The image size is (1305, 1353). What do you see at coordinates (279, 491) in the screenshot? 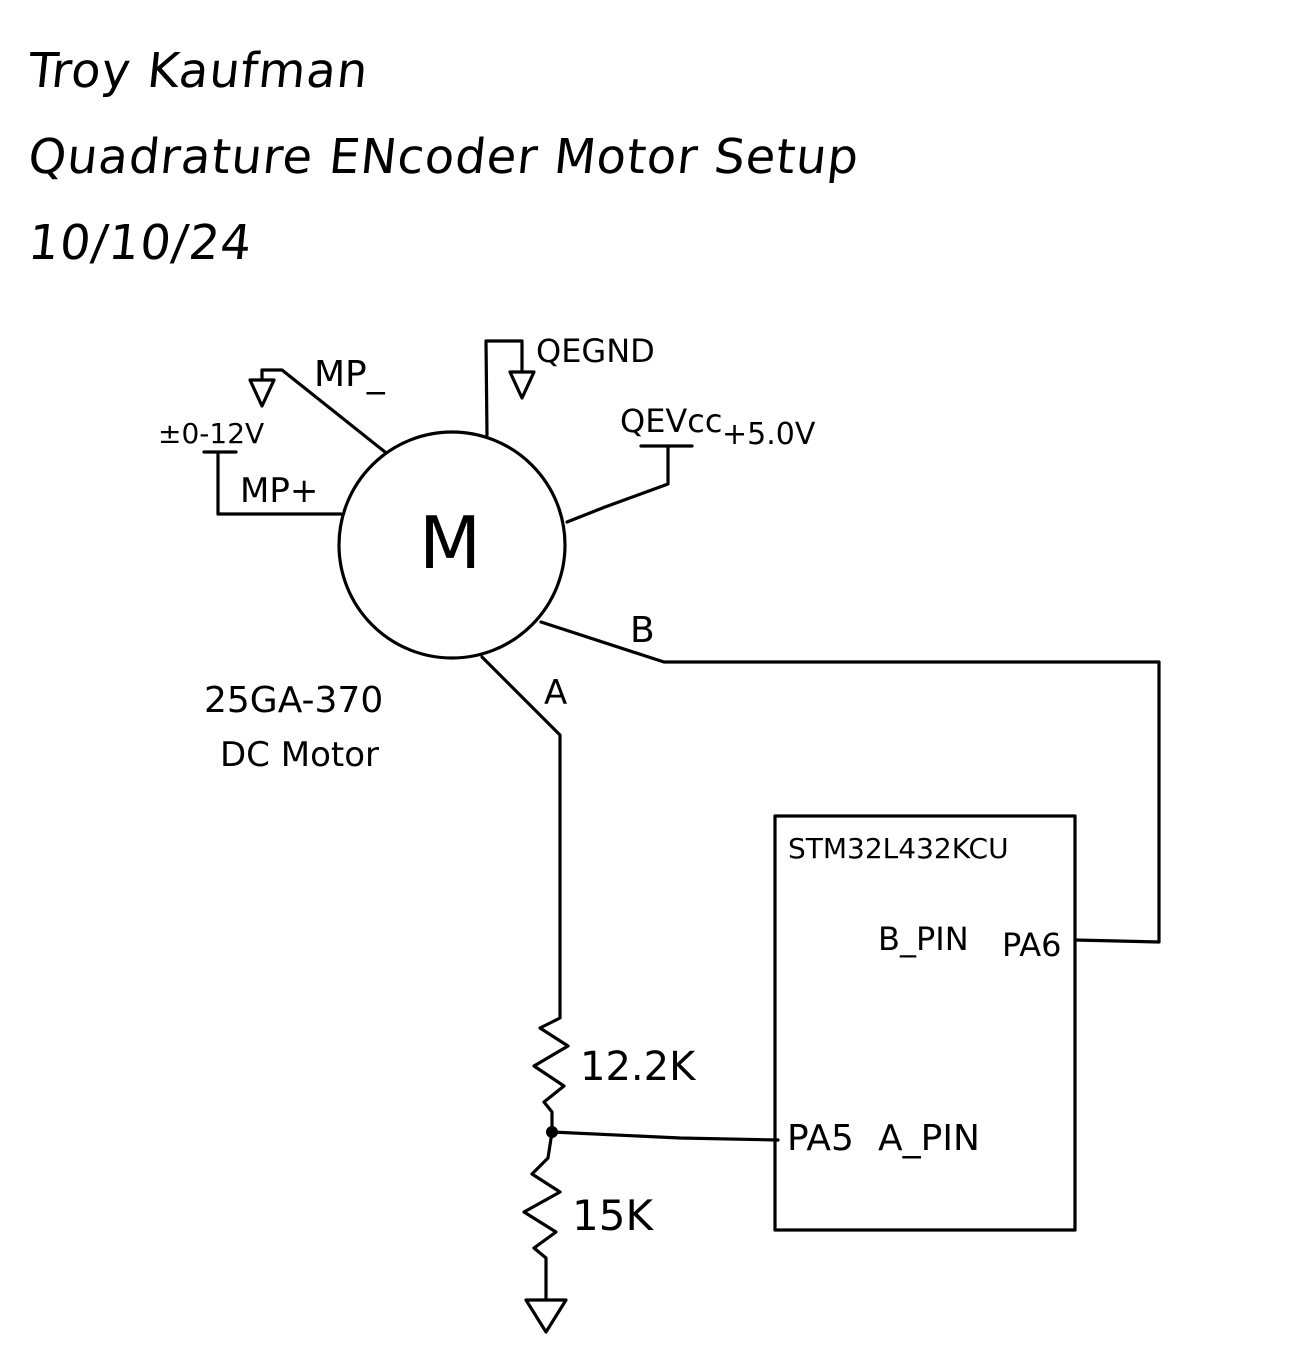
I see `label-mp-plus: MP+` at bounding box center [279, 491].